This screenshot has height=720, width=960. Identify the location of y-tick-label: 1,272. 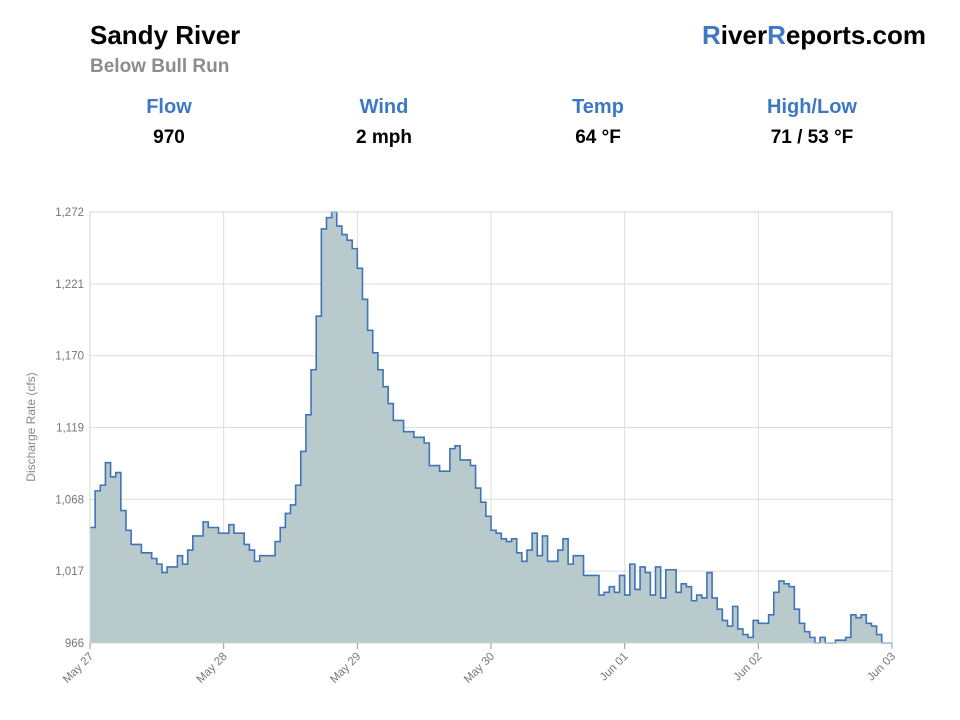
(69, 213).